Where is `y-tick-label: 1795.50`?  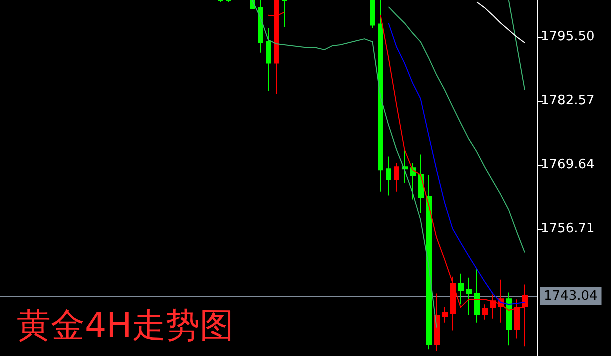
y-tick-label: 1795.50 is located at coordinates (568, 37).